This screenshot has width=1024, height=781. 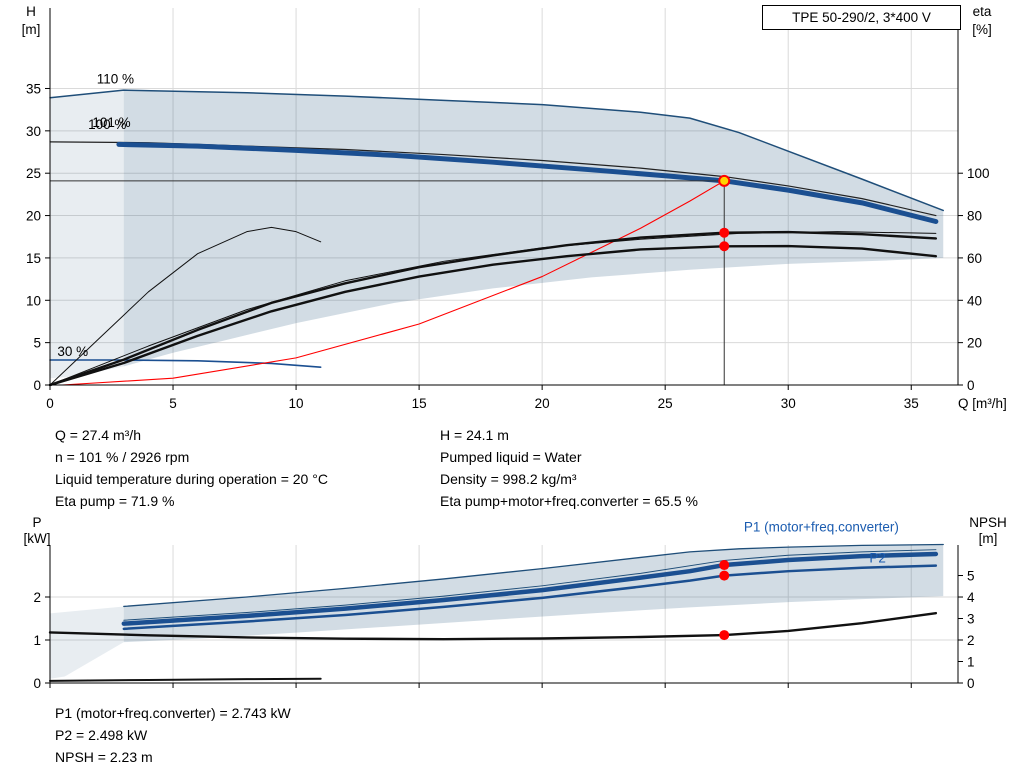 What do you see at coordinates (33, 300) in the screenshot?
I see `left-tick-label: 10` at bounding box center [33, 300].